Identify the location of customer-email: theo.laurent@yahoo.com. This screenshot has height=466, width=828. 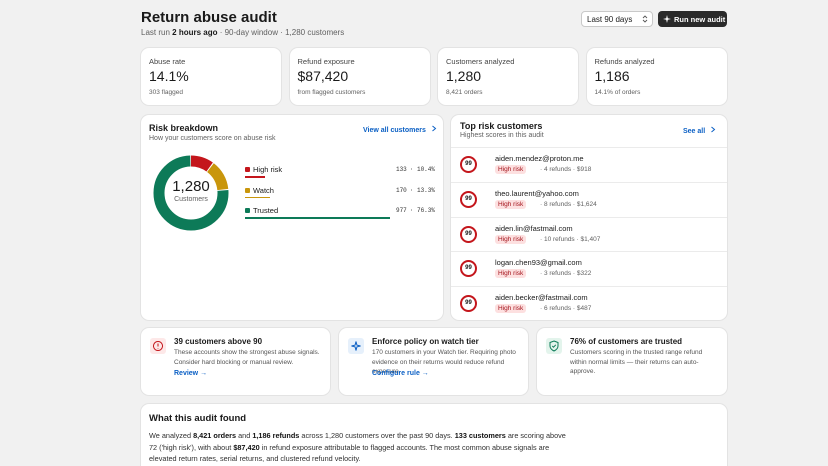
(537, 193).